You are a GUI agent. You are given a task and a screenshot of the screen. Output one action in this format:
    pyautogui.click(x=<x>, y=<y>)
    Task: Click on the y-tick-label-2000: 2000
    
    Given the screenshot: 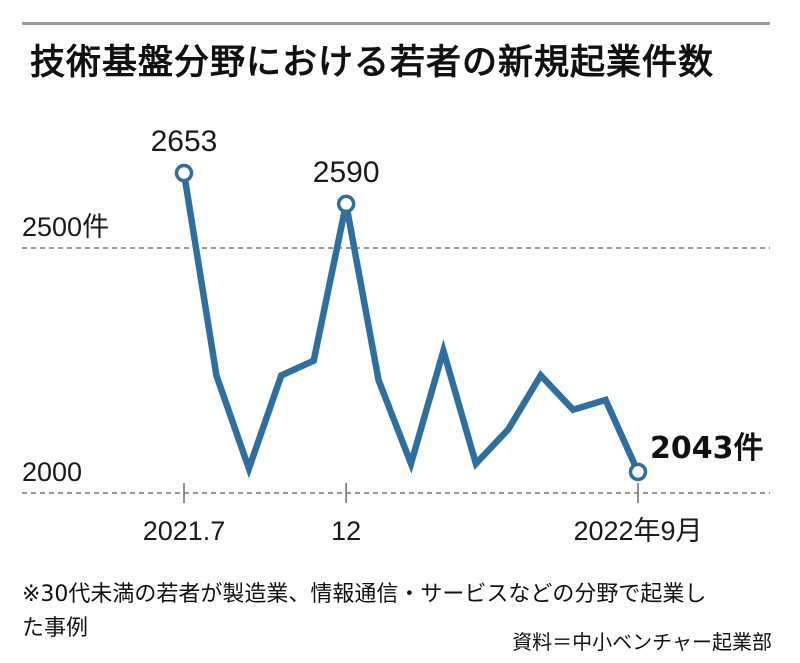 What is the action you would take?
    pyautogui.click(x=52, y=472)
    